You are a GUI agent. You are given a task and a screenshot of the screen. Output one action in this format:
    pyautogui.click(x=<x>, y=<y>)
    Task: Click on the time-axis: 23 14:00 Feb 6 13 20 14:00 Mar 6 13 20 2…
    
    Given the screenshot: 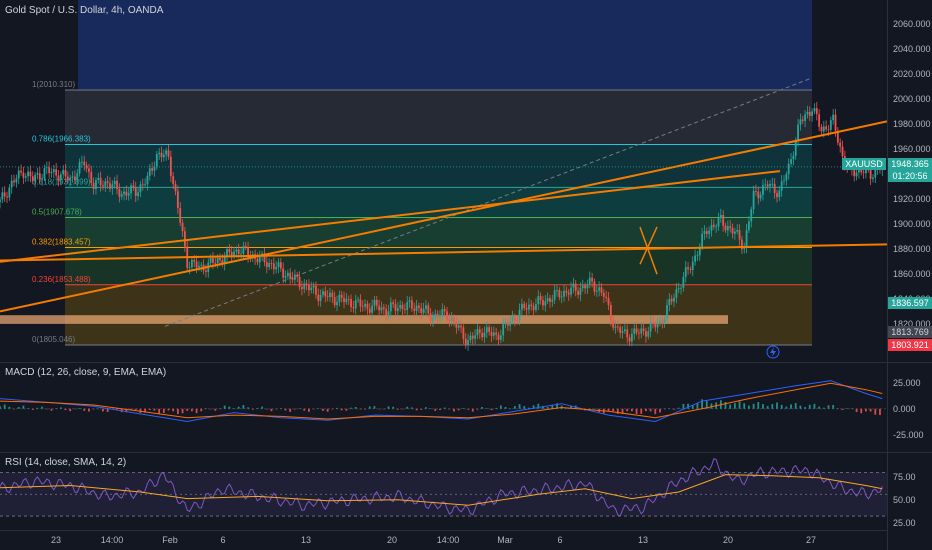 What is the action you would take?
    pyautogui.click(x=443, y=540)
    